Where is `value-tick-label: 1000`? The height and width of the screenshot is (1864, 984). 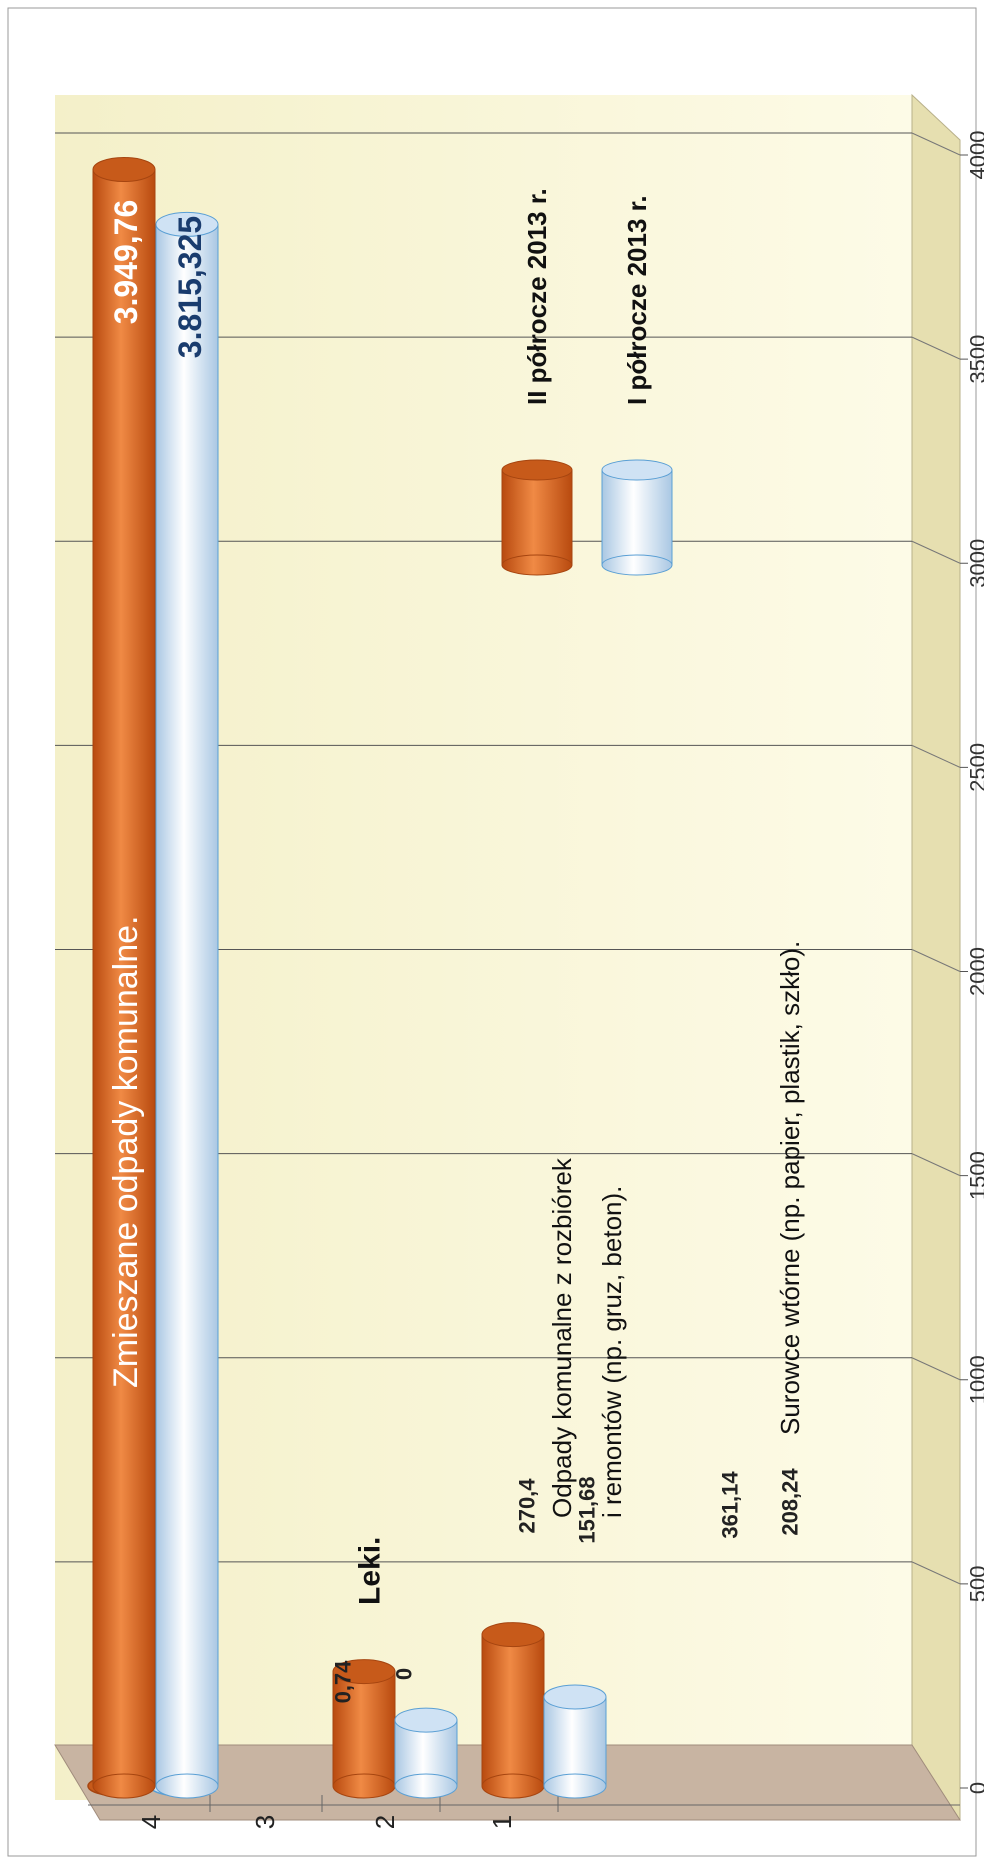
value-tick-label: 1000 is located at coordinates (975, 1379).